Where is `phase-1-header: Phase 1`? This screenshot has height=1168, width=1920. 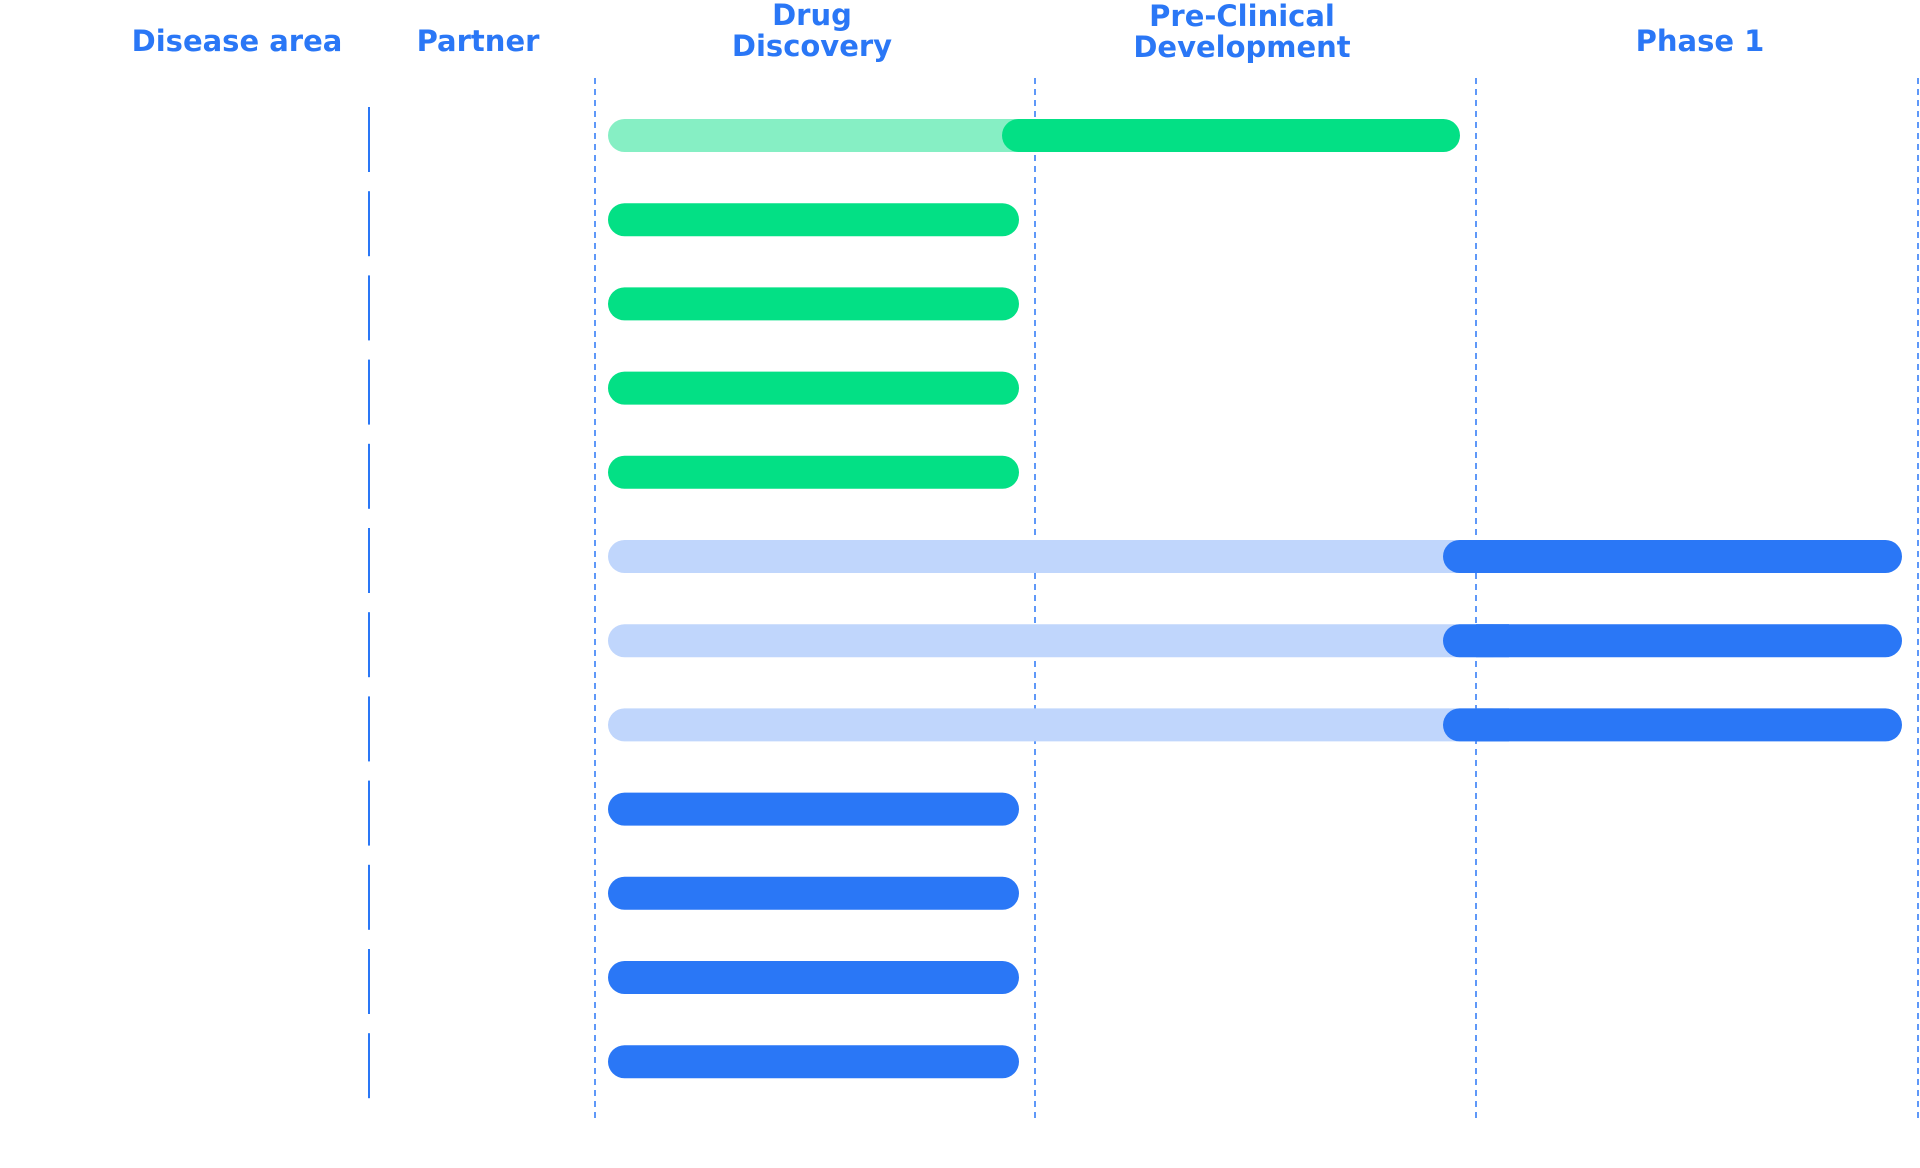
phase-1-header: Phase 1 is located at coordinates (1700, 41).